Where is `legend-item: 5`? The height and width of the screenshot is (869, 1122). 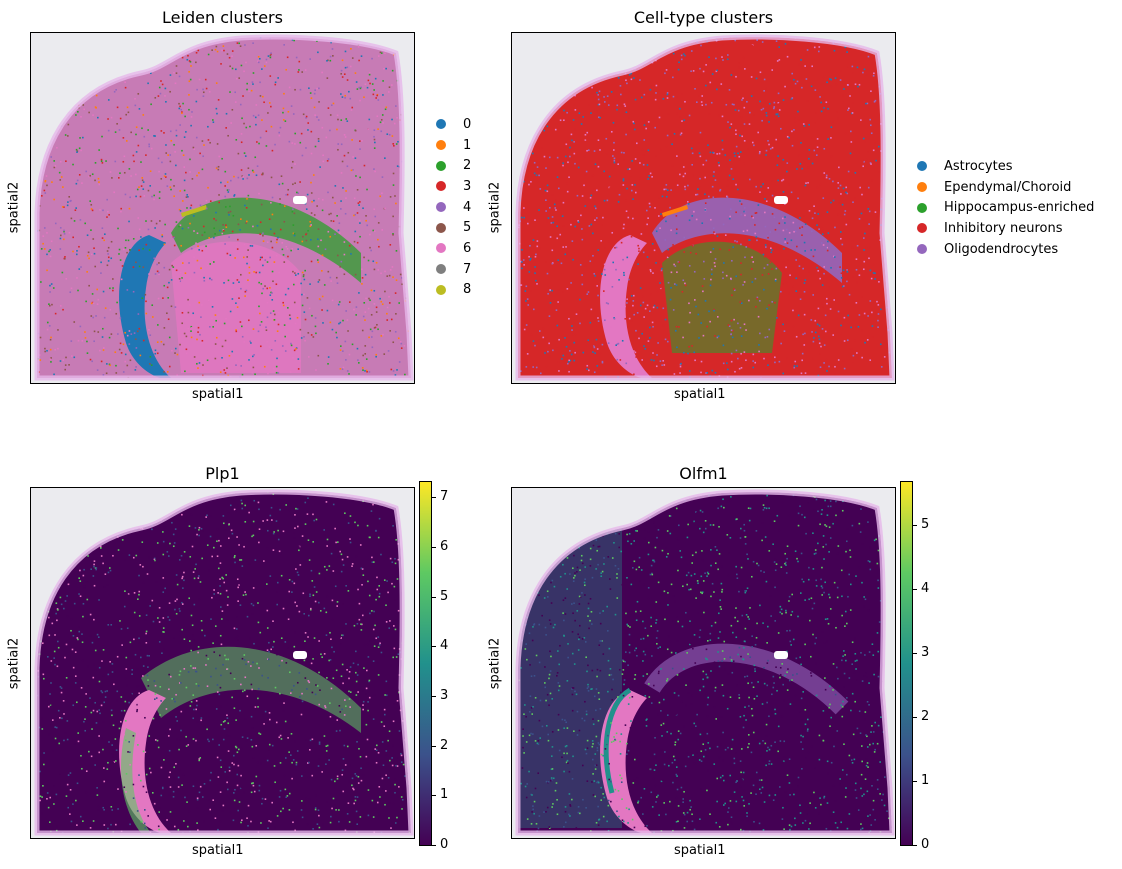
legend-item: 5 is located at coordinates (453, 227).